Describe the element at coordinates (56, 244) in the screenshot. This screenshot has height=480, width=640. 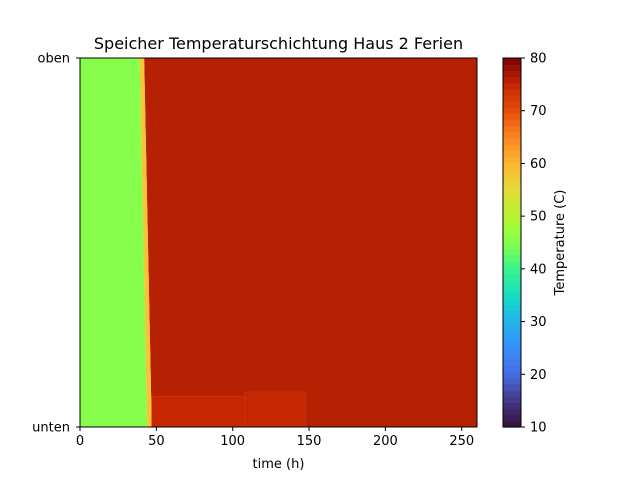
I see `y-axis: unten oben` at that location.